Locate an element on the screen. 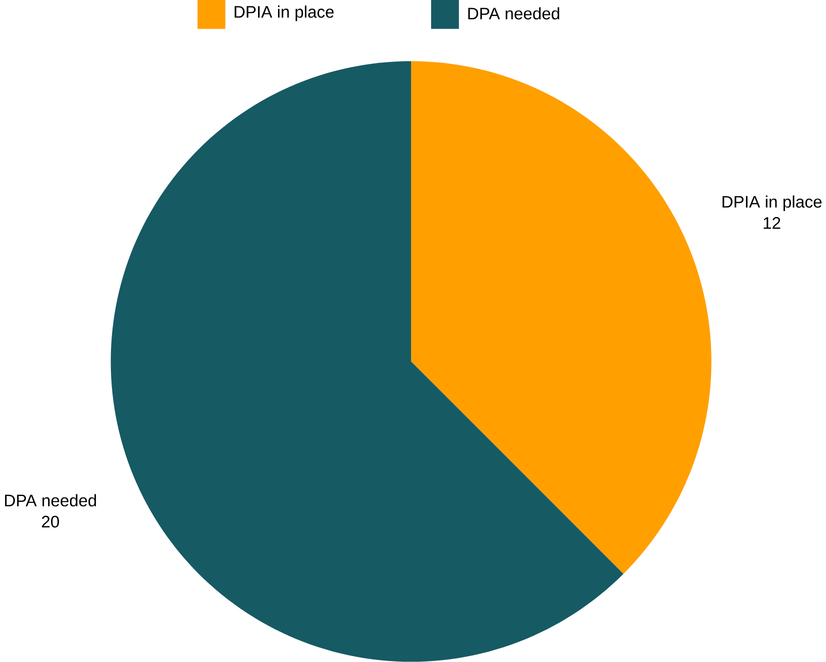 This screenshot has width=826, height=662. data-label: 20 is located at coordinates (51, 522).